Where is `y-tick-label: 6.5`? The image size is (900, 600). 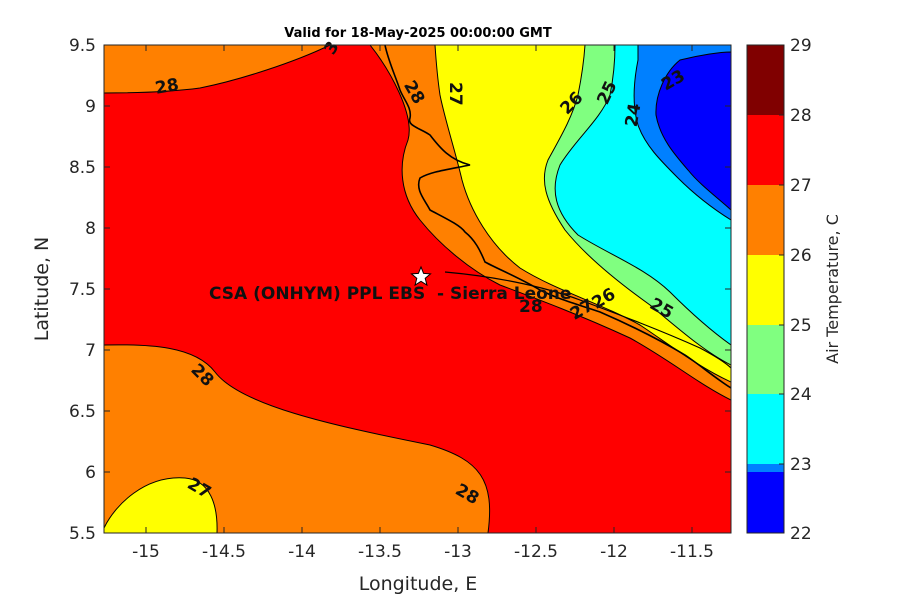 y-tick-label: 6.5 is located at coordinates (82, 412).